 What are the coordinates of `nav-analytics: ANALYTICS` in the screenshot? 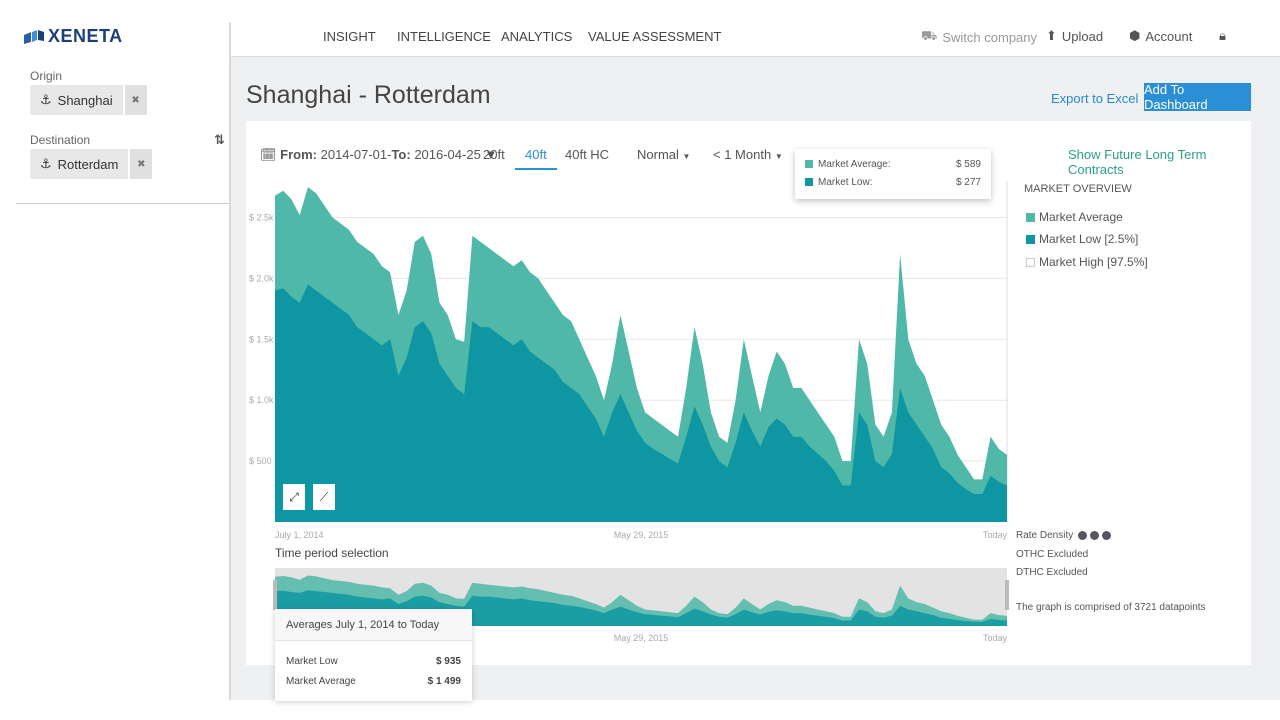 It's located at (537, 36).